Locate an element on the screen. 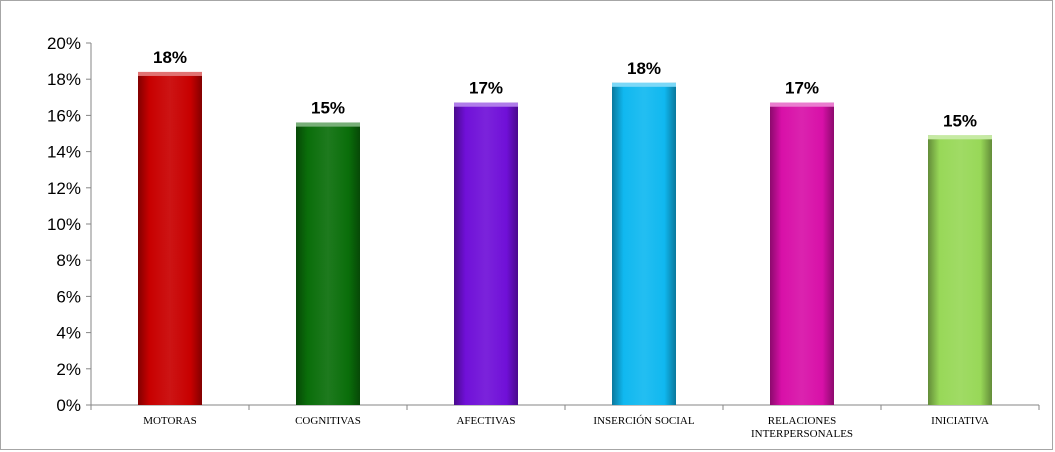 This screenshot has width=1055, height=452. bar-inserción-social is located at coordinates (644, 243).